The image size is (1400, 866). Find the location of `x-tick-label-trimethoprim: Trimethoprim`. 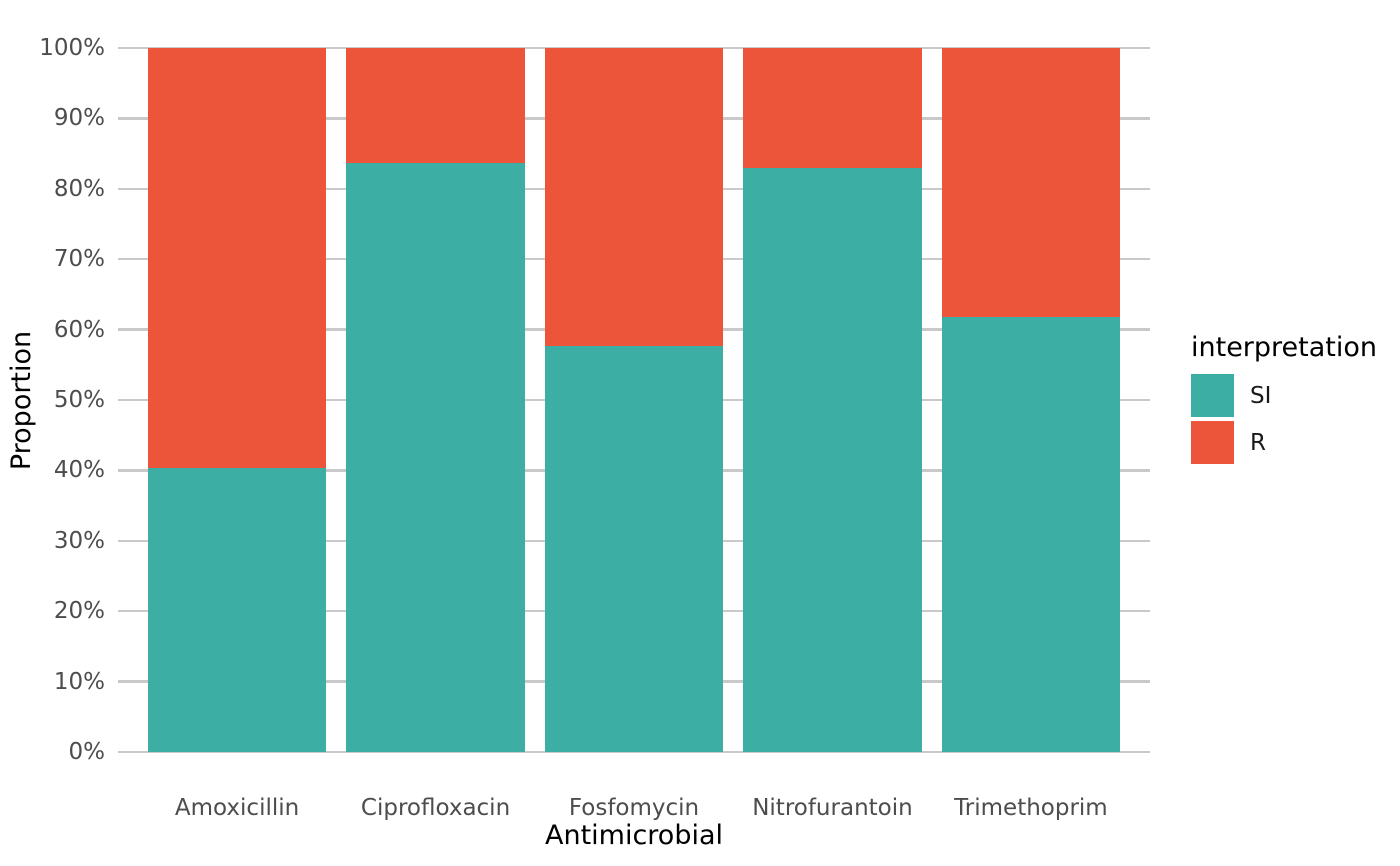

x-tick-label-trimethoprim: Trimethoprim is located at coordinates (1031, 808).